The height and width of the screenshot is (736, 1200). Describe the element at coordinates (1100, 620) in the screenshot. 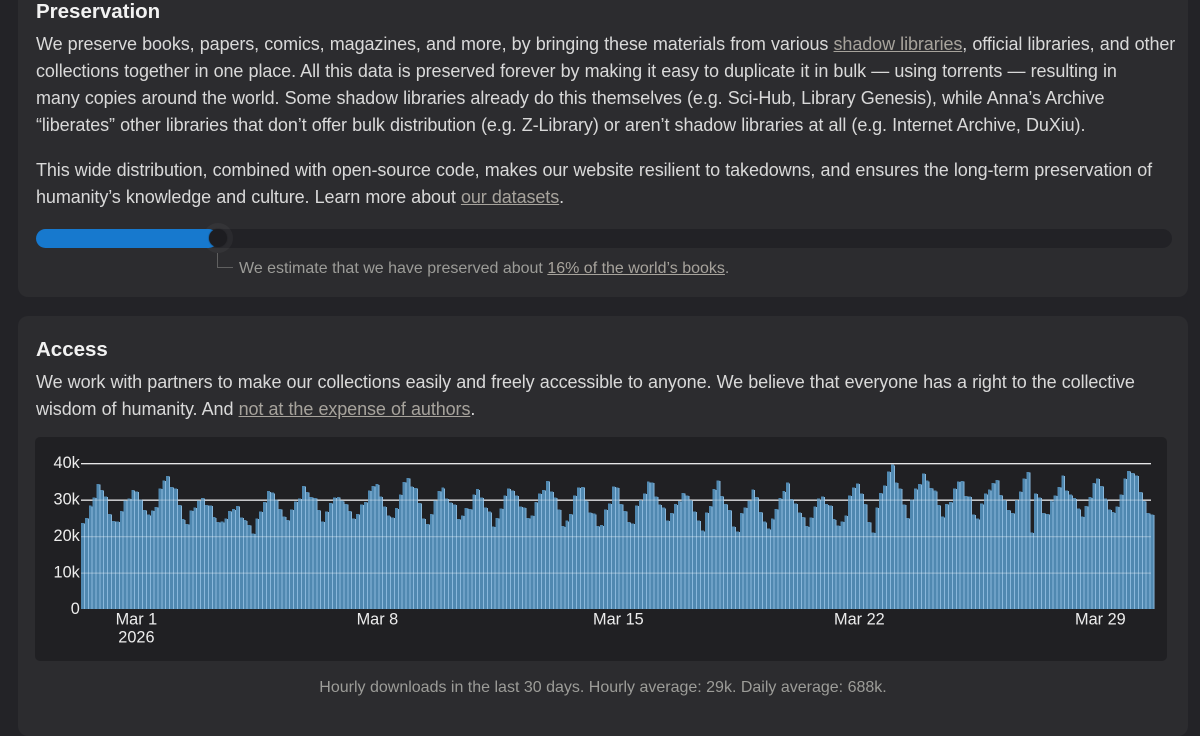

I see `svg-text: Mar 29` at that location.